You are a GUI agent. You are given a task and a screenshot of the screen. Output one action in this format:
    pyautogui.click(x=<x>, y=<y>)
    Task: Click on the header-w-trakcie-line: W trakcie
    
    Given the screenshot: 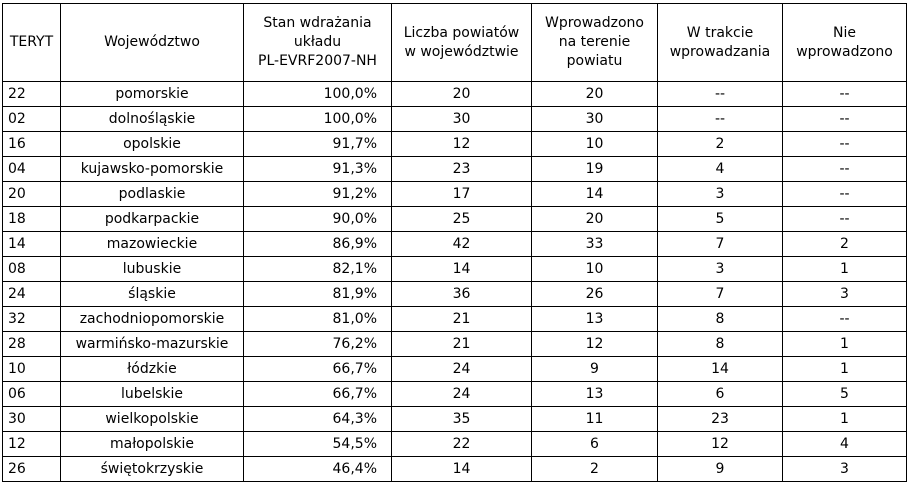 What is the action you would take?
    pyautogui.click(x=720, y=32)
    